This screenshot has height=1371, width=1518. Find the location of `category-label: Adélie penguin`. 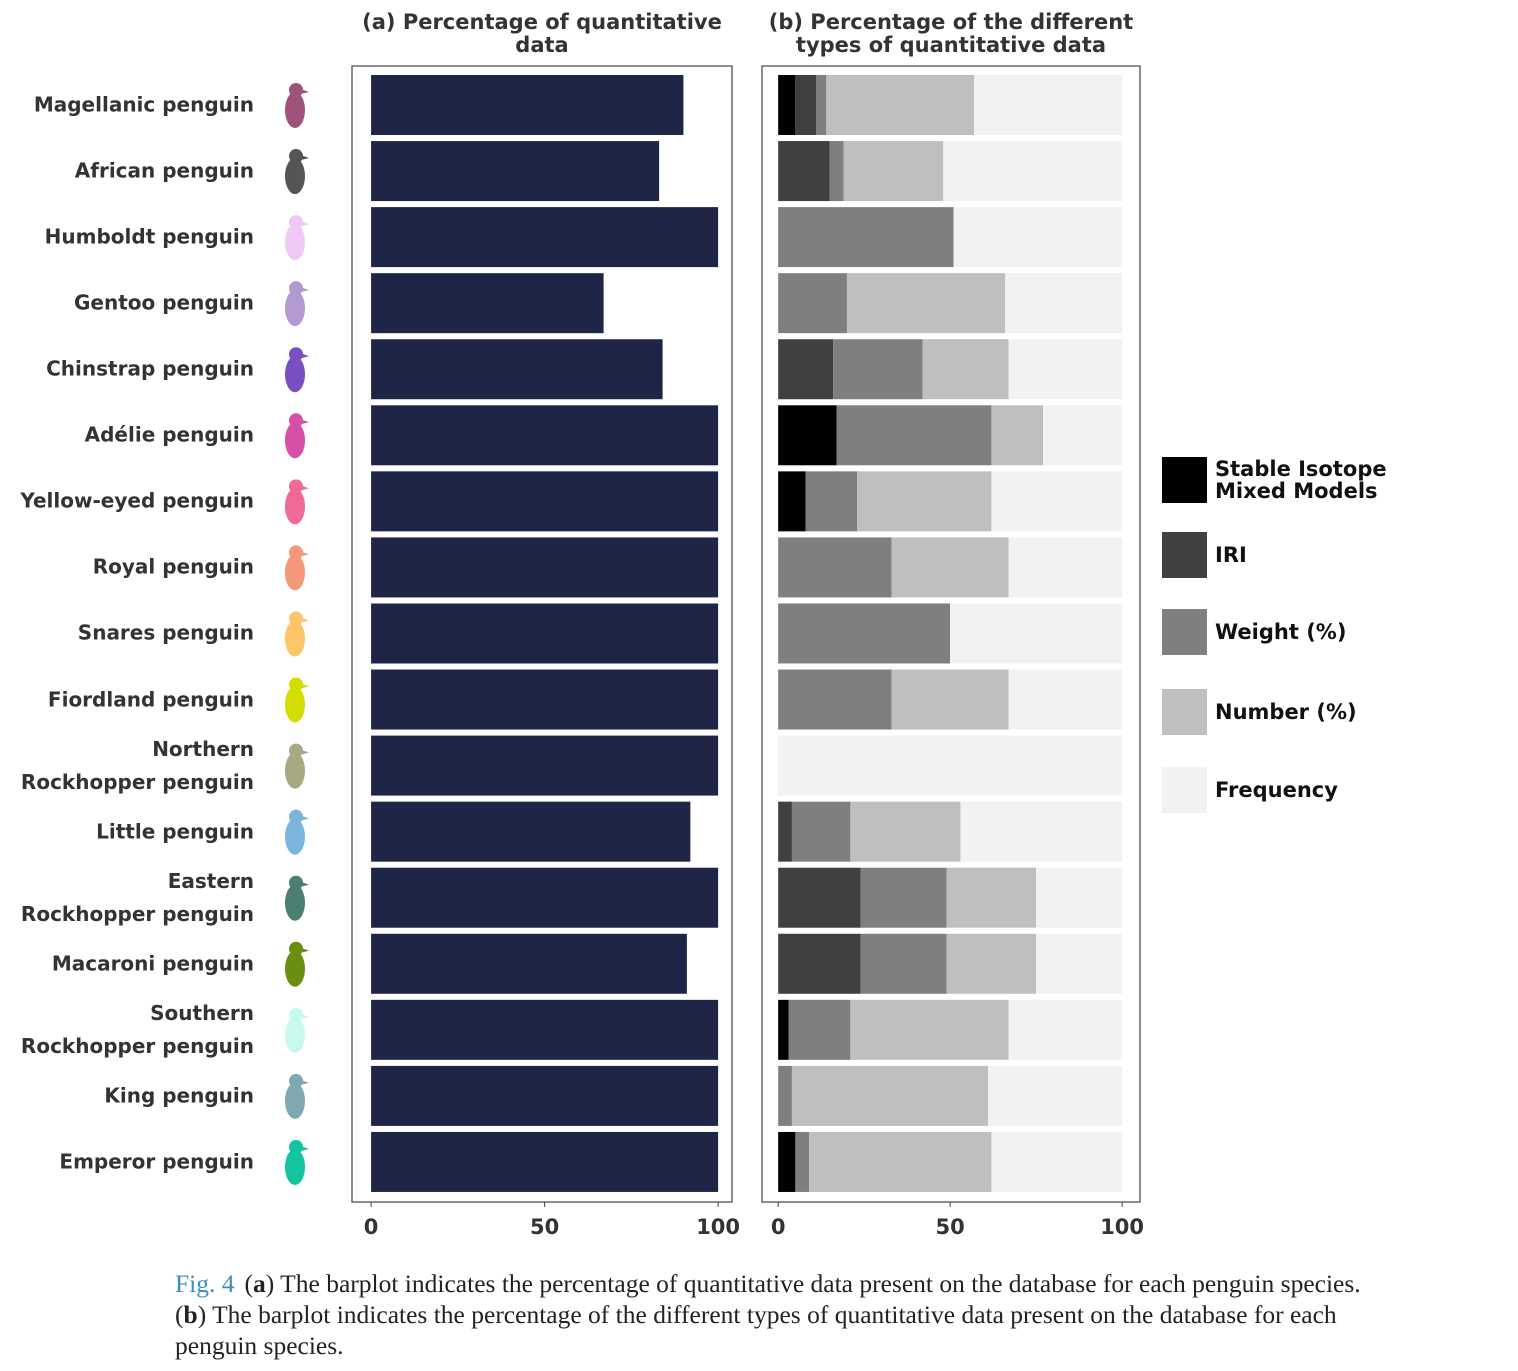

category-label: Adélie penguin is located at coordinates (169, 434).